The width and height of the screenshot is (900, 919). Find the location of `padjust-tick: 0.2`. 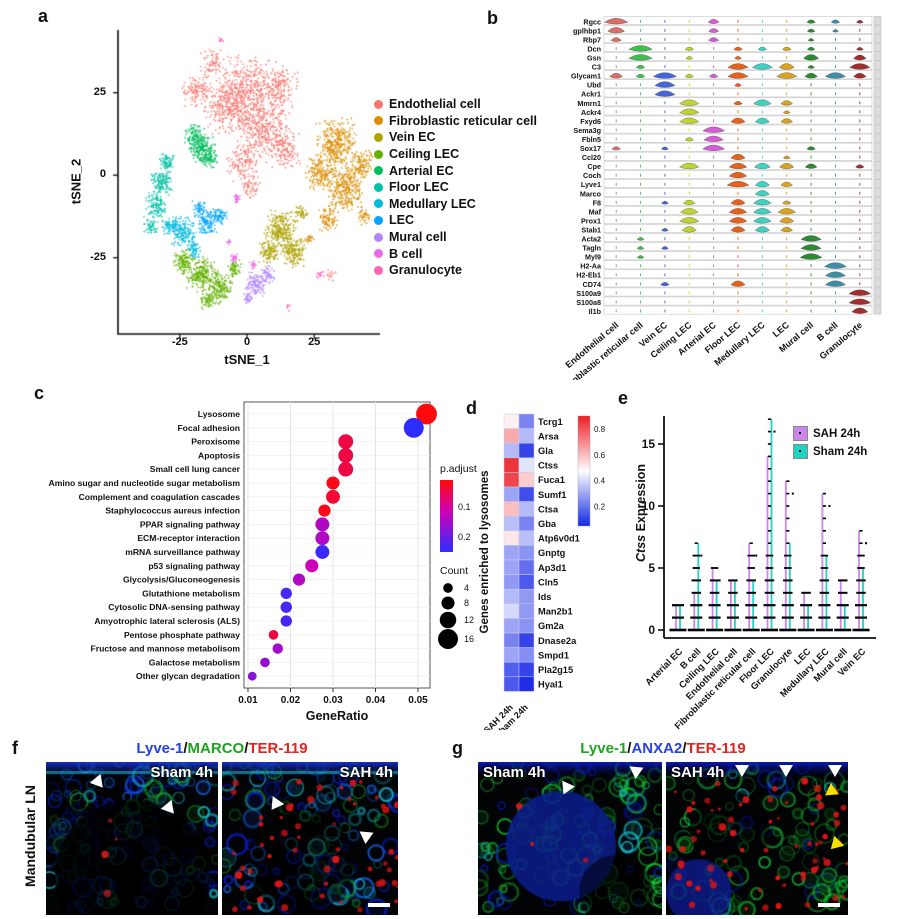

padjust-tick: 0.2 is located at coordinates (464, 537).